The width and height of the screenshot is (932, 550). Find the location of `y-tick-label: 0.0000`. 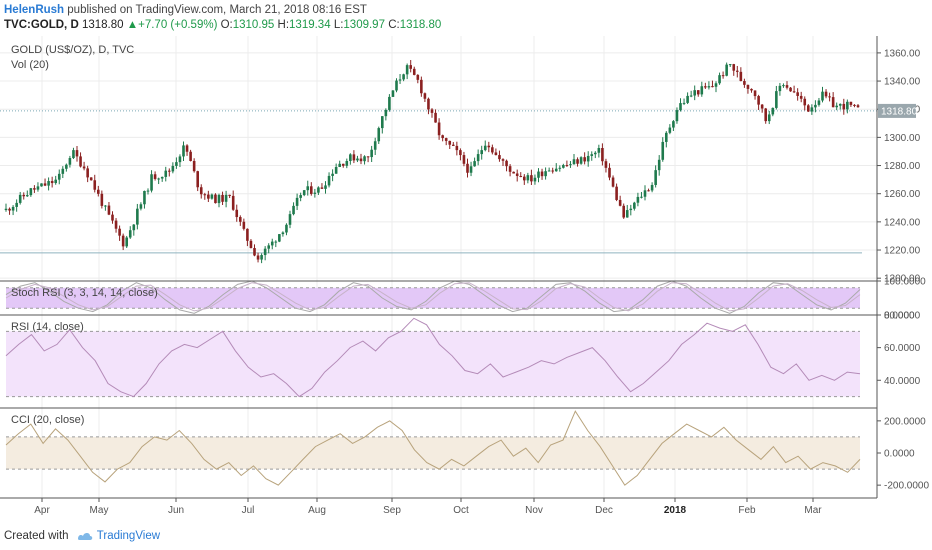

y-tick-label: 0.0000 is located at coordinates (899, 454).